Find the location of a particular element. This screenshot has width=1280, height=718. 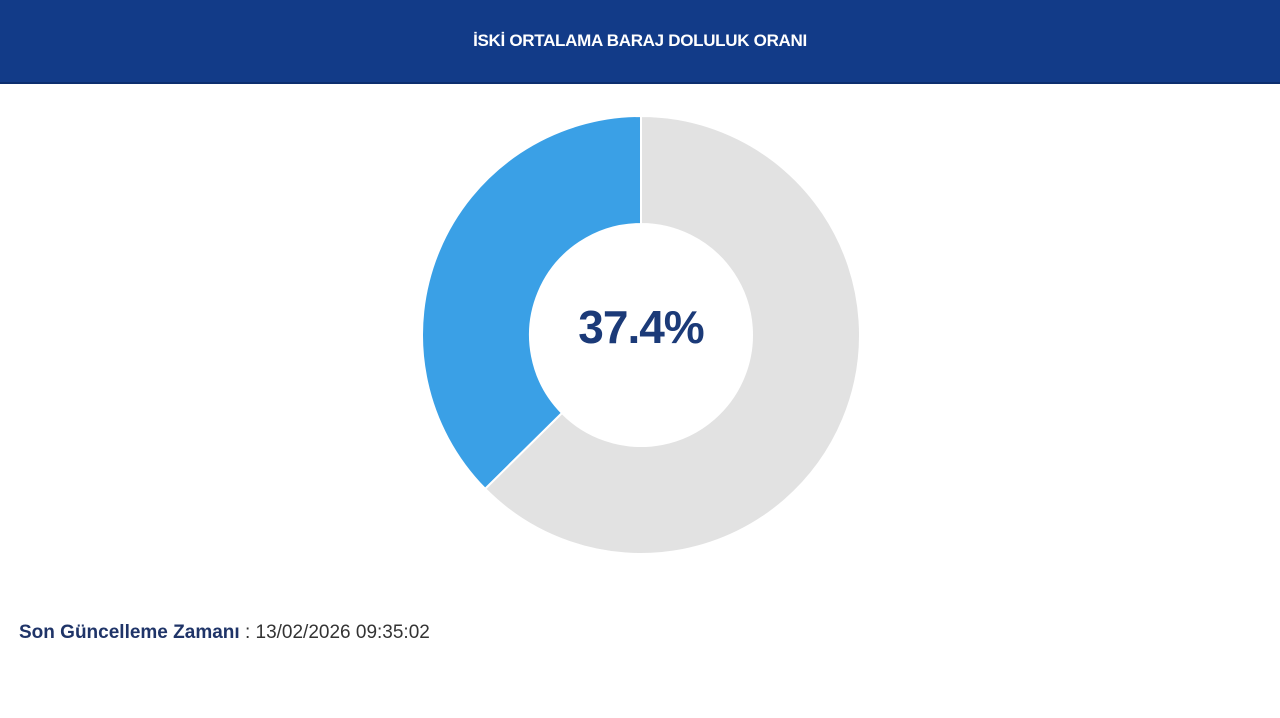

center-percentage: 37.4% is located at coordinates (641, 327).